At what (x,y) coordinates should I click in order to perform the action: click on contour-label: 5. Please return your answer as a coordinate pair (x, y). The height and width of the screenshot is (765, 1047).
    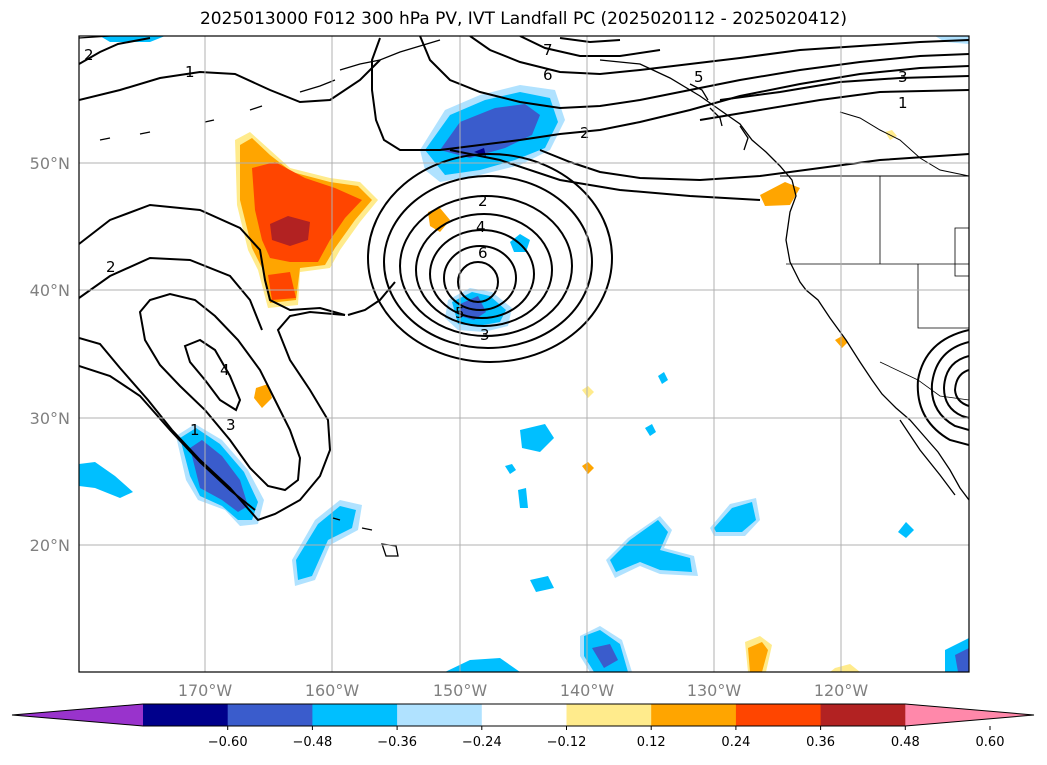
    Looking at the image, I should click on (699, 77).